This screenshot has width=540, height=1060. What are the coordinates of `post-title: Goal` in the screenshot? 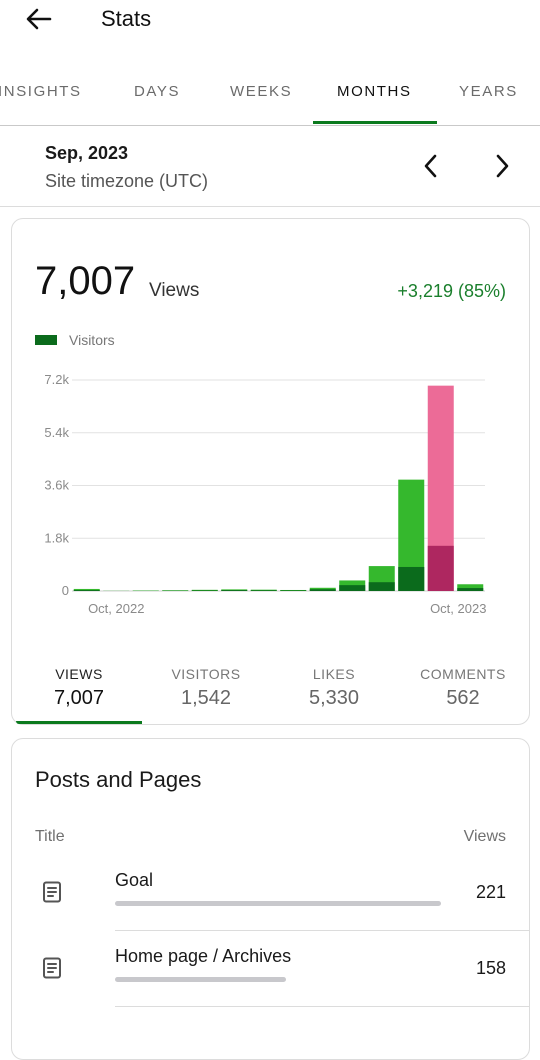 It's located at (134, 880).